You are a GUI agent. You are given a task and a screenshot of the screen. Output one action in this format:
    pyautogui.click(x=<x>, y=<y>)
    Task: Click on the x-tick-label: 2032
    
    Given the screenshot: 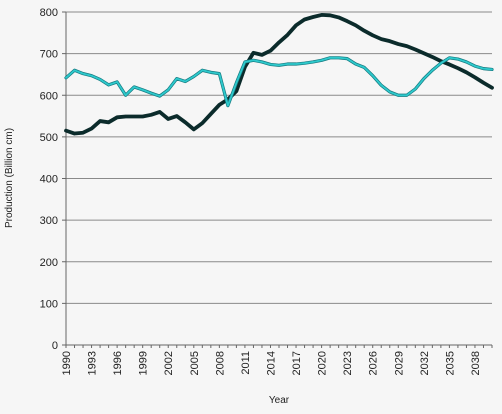 What is the action you would take?
    pyautogui.click(x=425, y=363)
    